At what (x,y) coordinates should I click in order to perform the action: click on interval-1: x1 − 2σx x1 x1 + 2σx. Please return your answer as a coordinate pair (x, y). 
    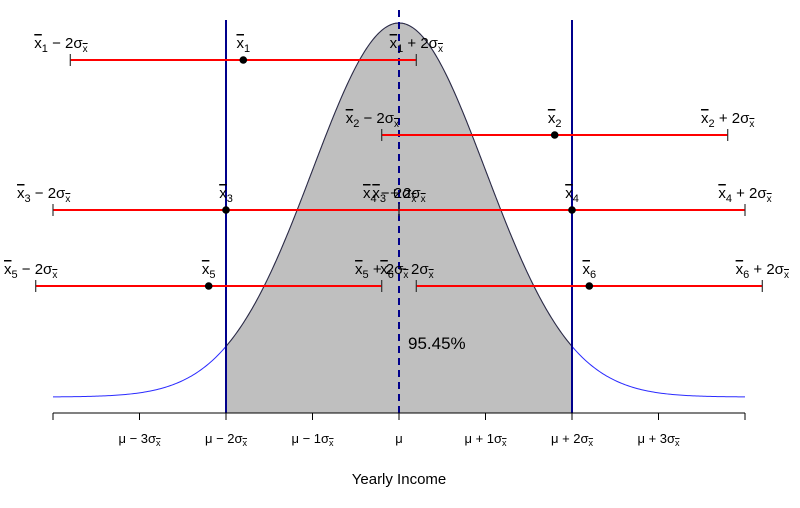
    Looking at the image, I should click on (238, 50).